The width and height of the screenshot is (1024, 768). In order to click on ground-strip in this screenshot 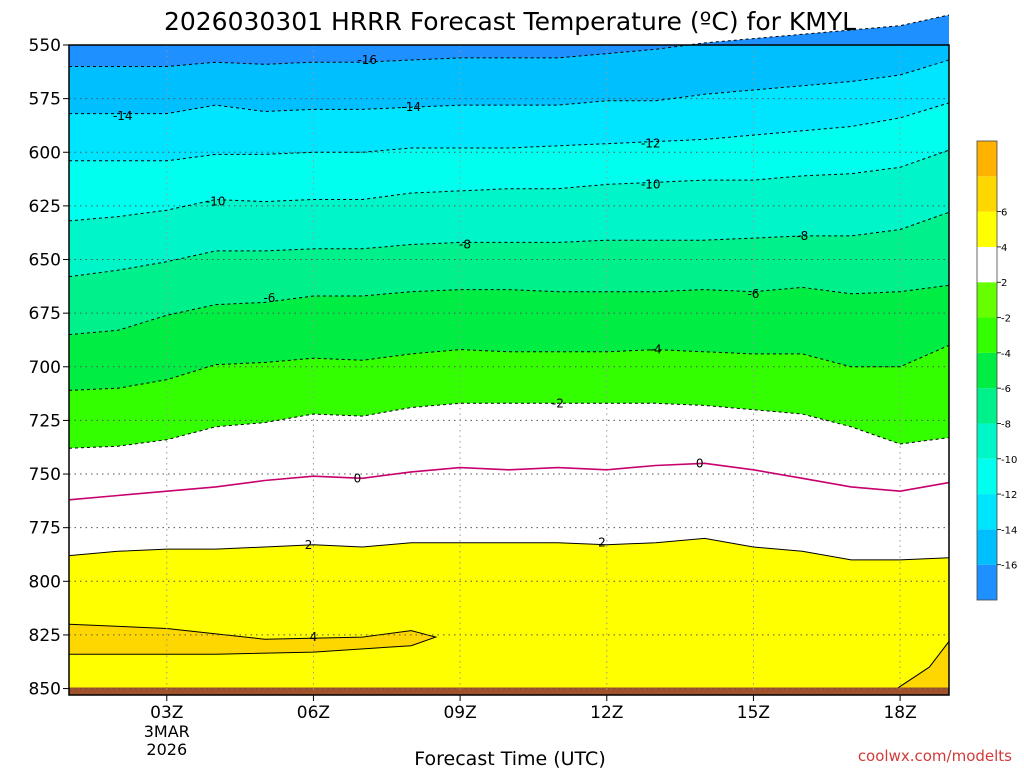, I will do `click(509, 691)`.